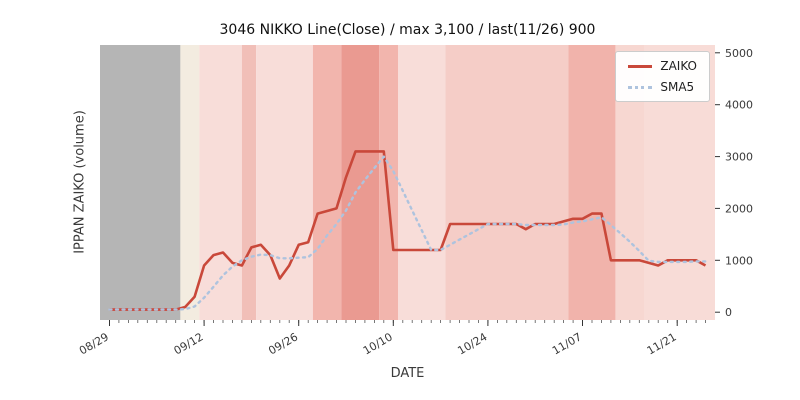  Describe the element at coordinates (739, 105) in the screenshot. I see `y-tick-label: 4000` at that location.